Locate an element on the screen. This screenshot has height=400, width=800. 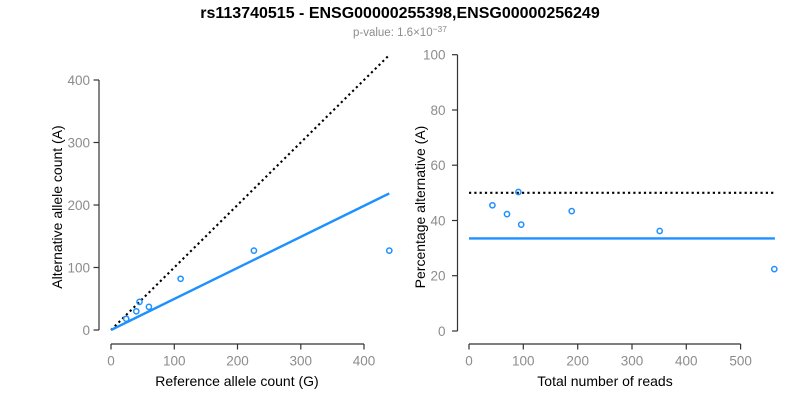
pvalue-exponent: −37 is located at coordinates (440, 29).